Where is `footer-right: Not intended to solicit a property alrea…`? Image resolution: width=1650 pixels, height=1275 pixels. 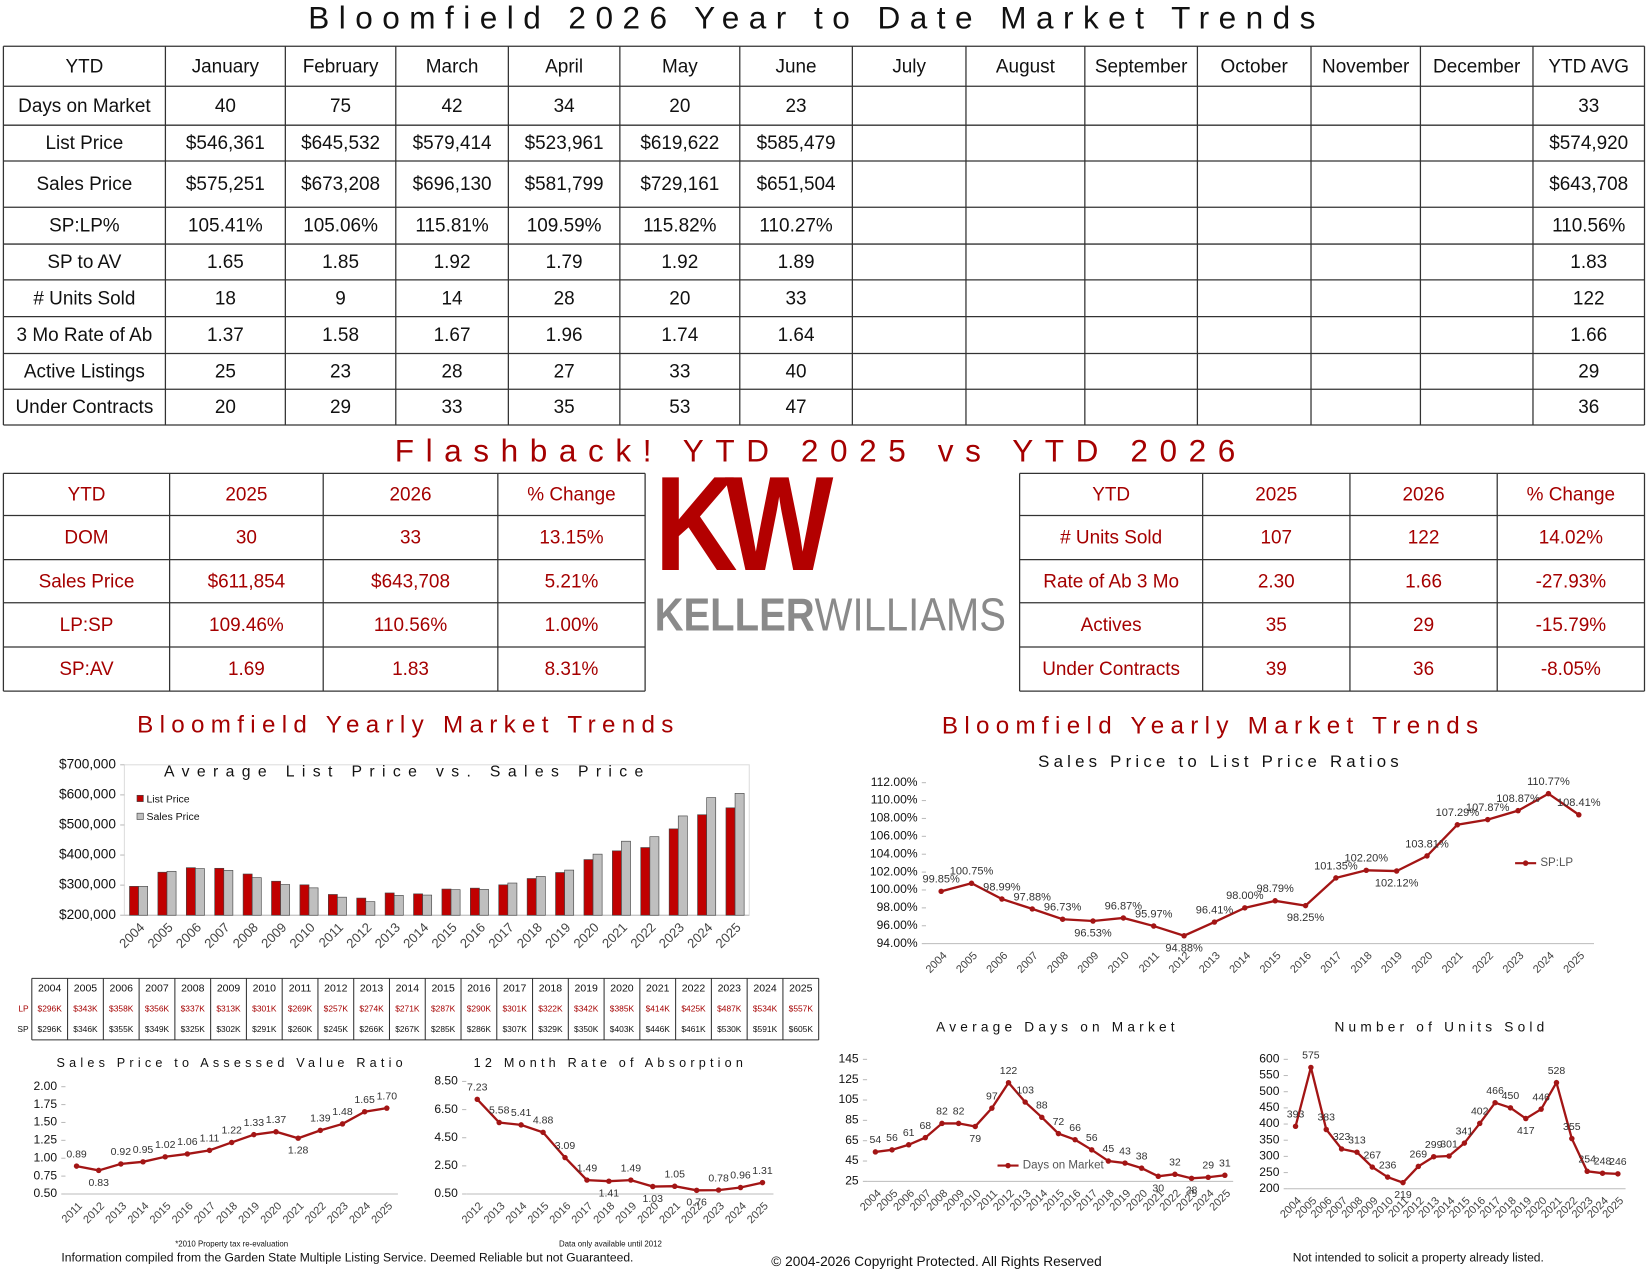 footer-right: Not intended to solicit a property alrea… is located at coordinates (1418, 1257).